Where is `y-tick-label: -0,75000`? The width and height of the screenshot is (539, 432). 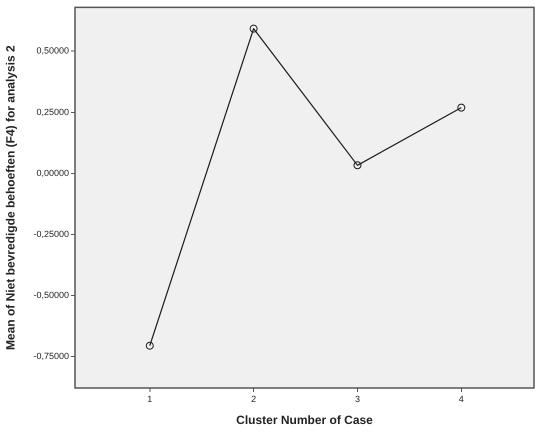 y-tick-label: -0,75000 is located at coordinates (51, 356).